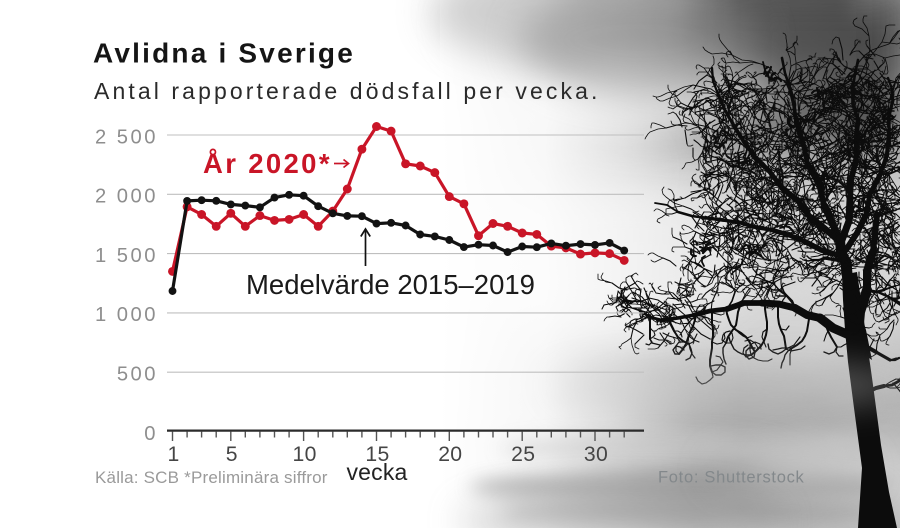 Image resolution: width=900 pixels, height=528 pixels. I want to click on svg-text:Antal rapporterade dödsfall pe: Antal rapporterade dödsfall per vecka., so click(347, 91).